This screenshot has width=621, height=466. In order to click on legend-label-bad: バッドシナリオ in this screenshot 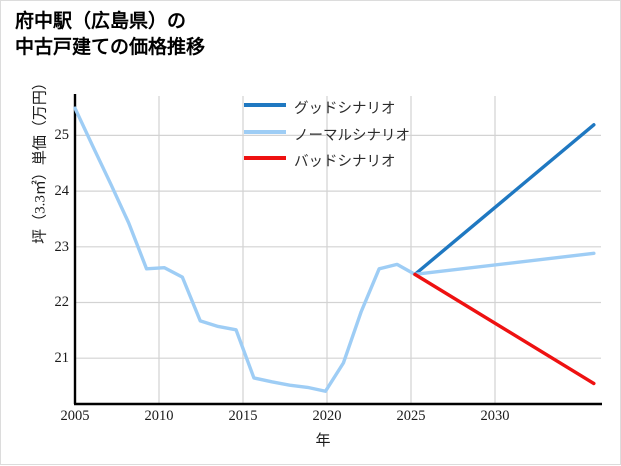, I will do `click(345, 162)`.